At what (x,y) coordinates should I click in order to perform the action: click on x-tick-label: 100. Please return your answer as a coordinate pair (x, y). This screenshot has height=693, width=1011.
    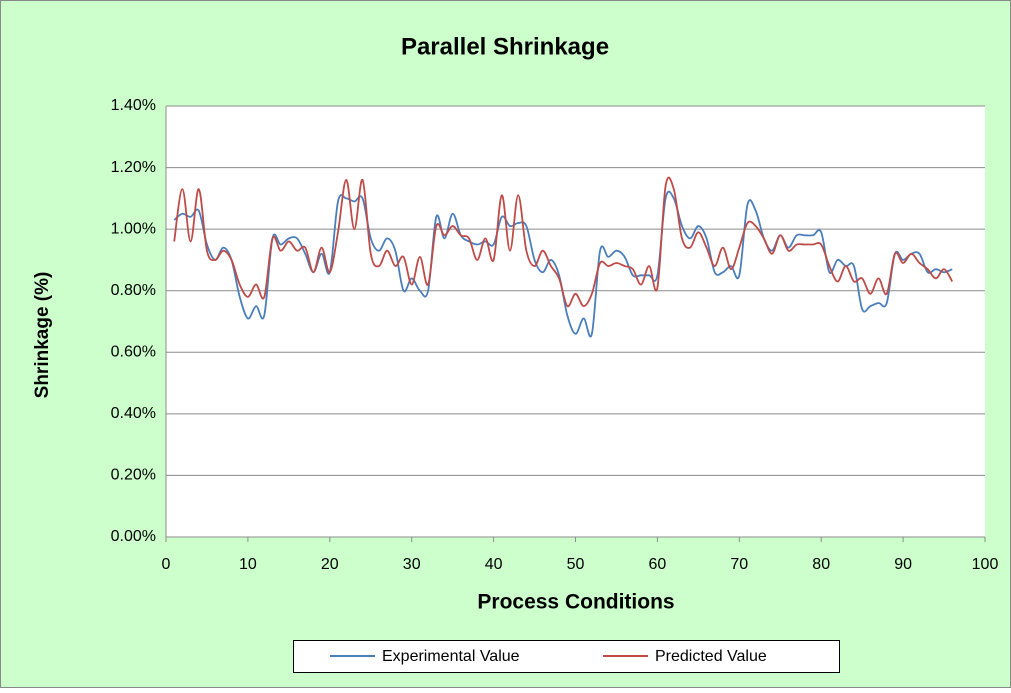
    Looking at the image, I should click on (985, 564).